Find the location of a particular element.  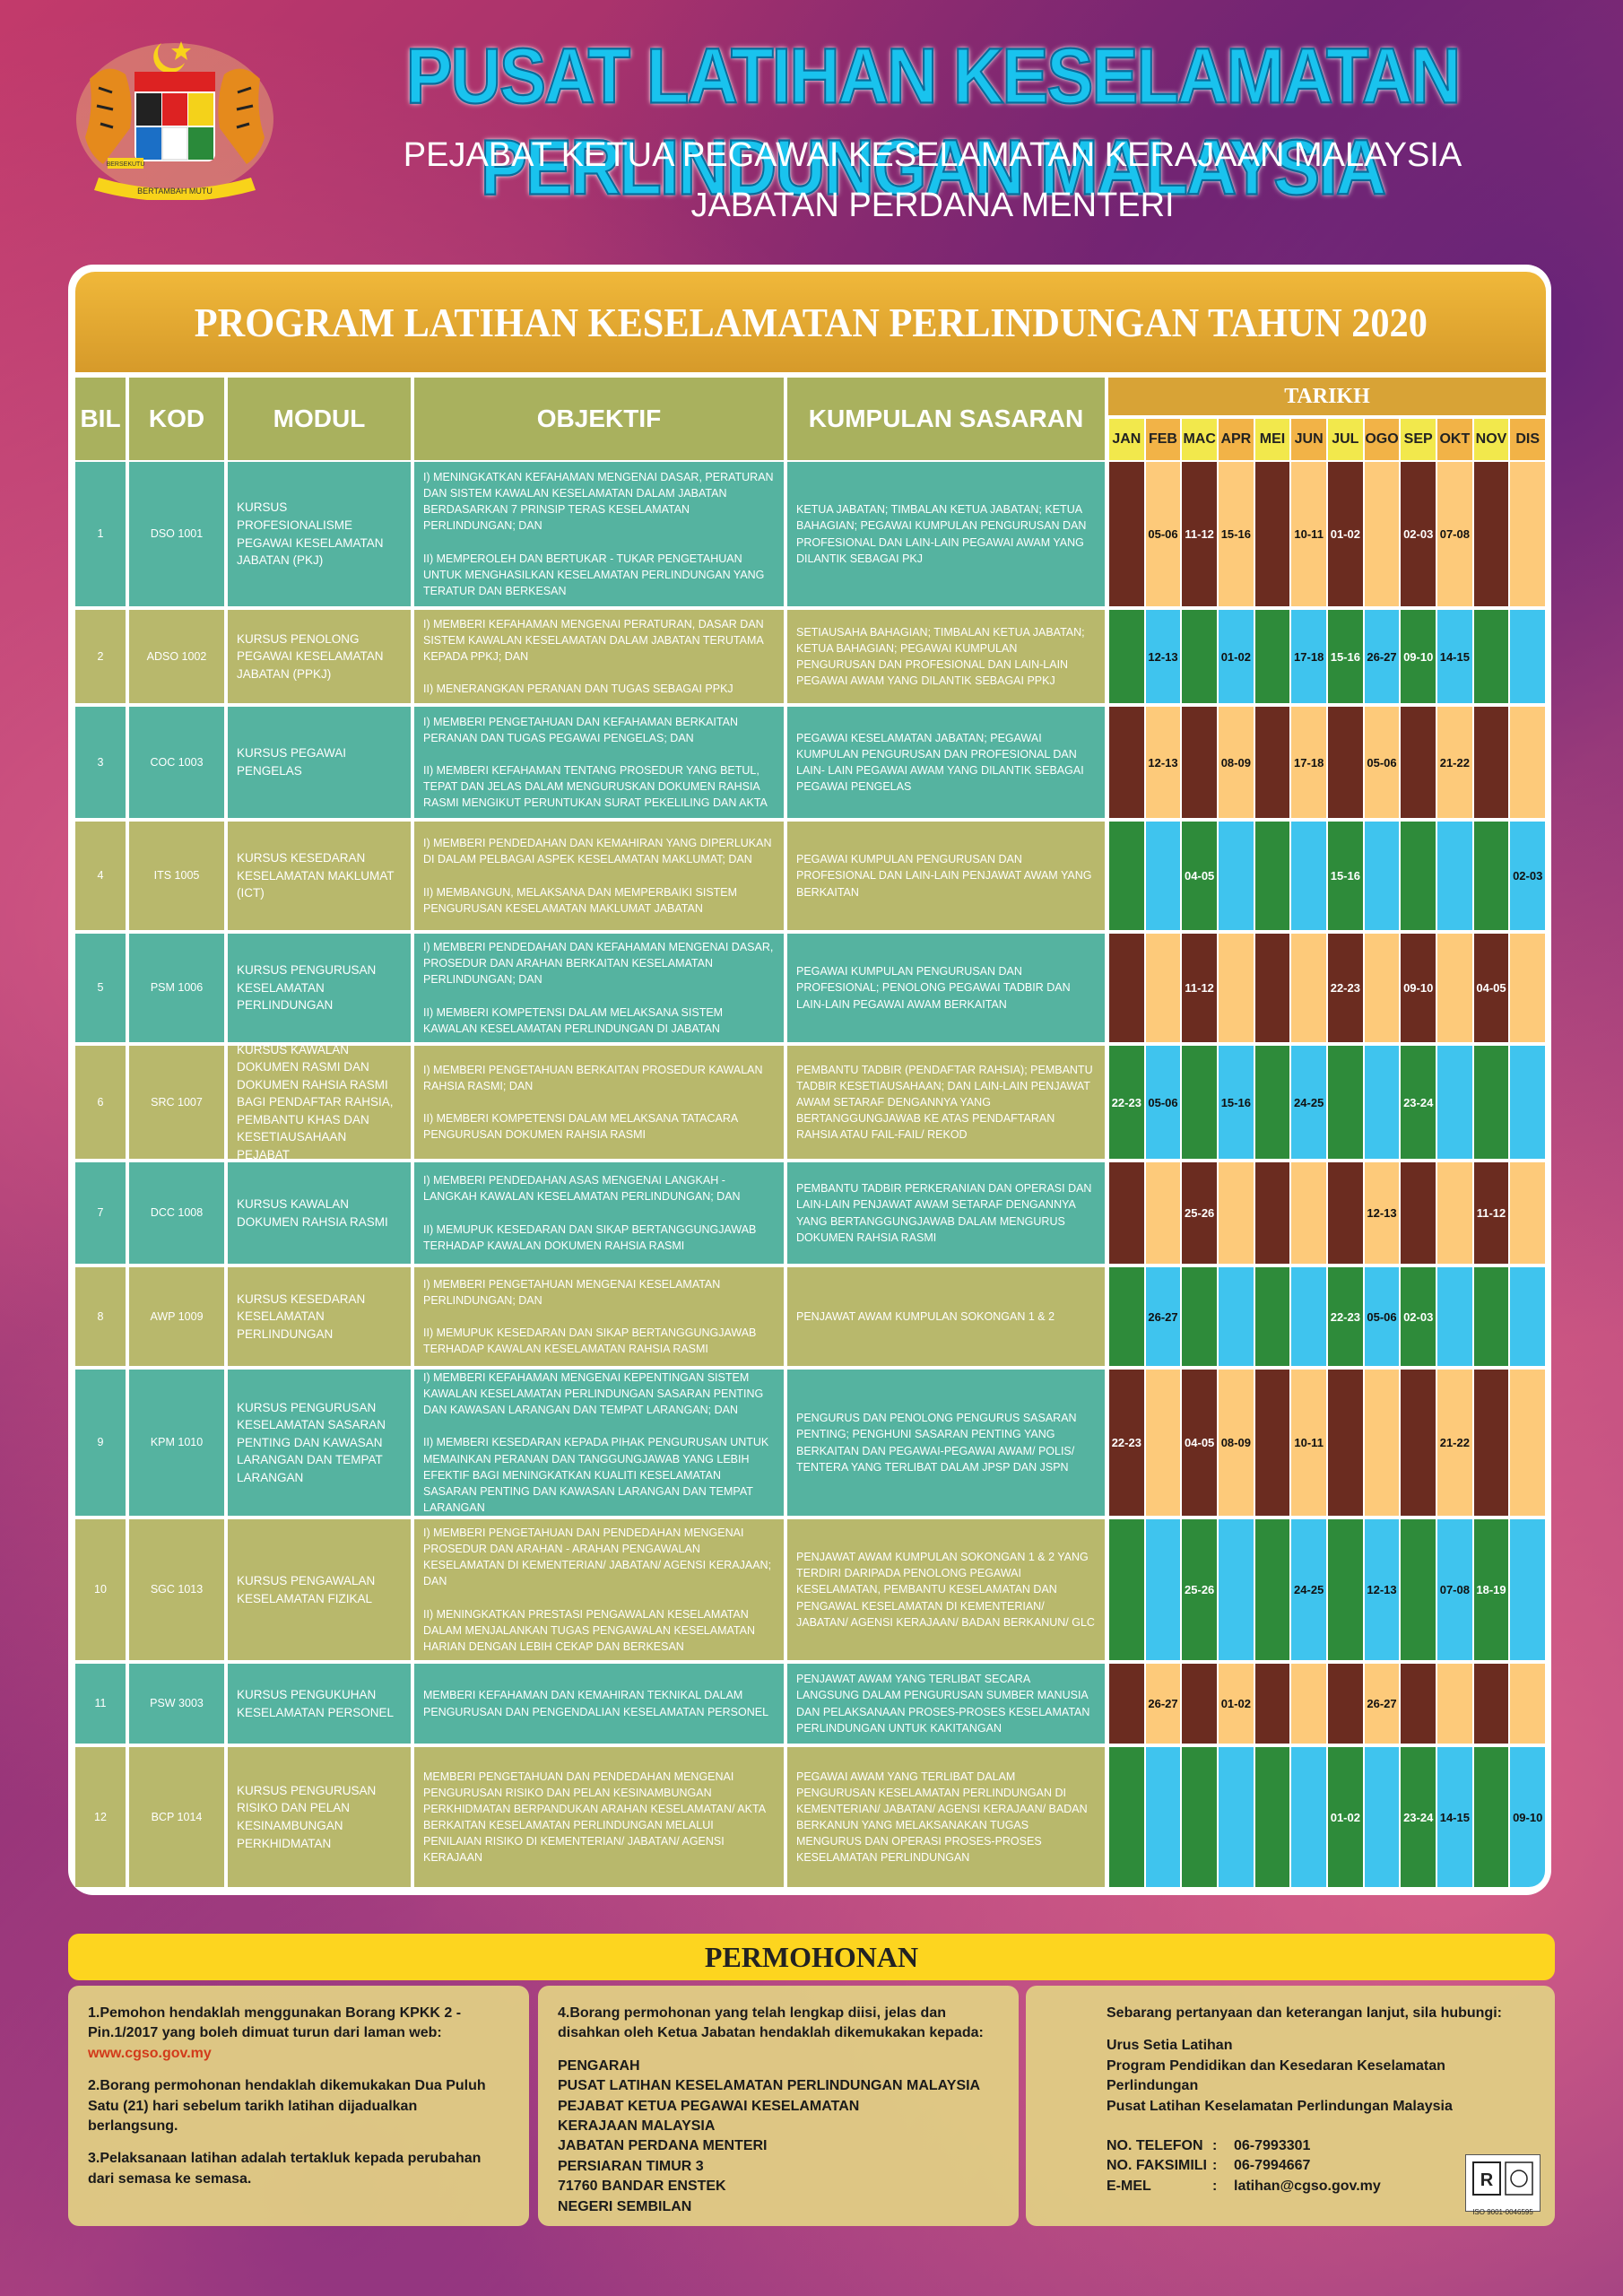

date-label: 08-09 is located at coordinates (1235, 762).